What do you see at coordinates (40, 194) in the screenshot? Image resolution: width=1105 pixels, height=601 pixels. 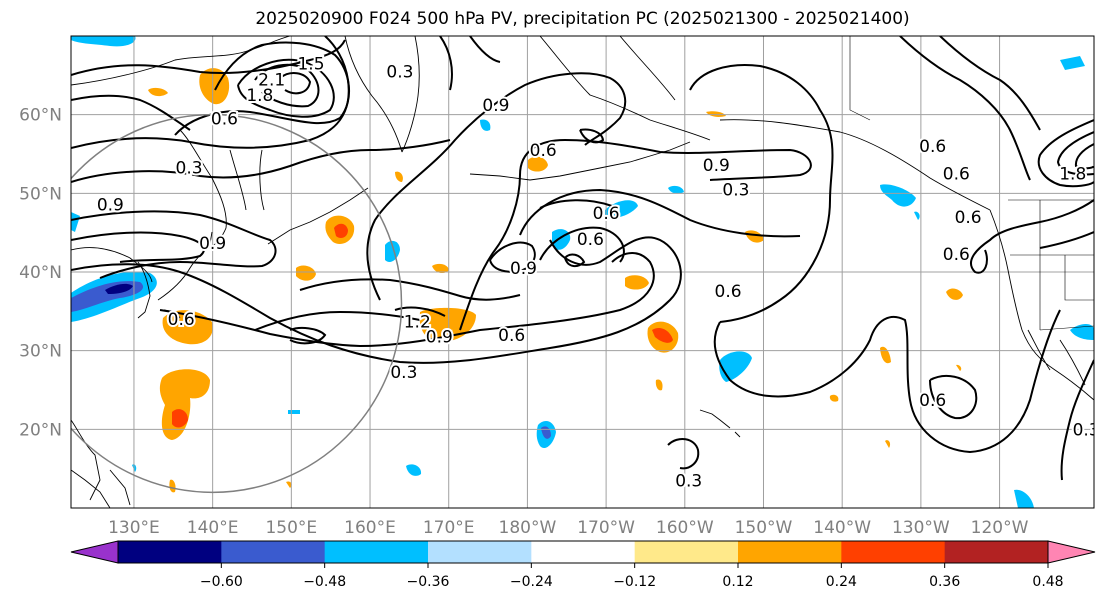 I see `lat-tick-label: 50°N` at bounding box center [40, 194].